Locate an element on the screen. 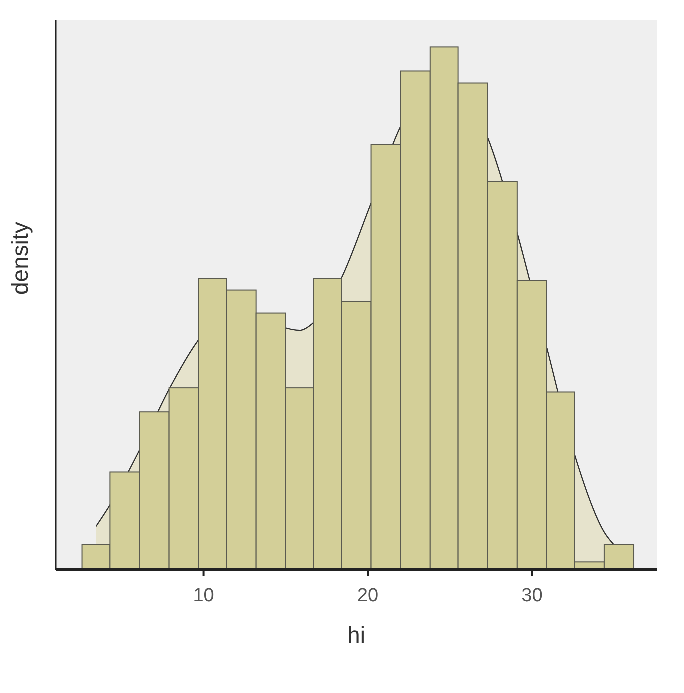 This screenshot has width=684, height=693. x-tick-label: 10 is located at coordinates (203, 595).